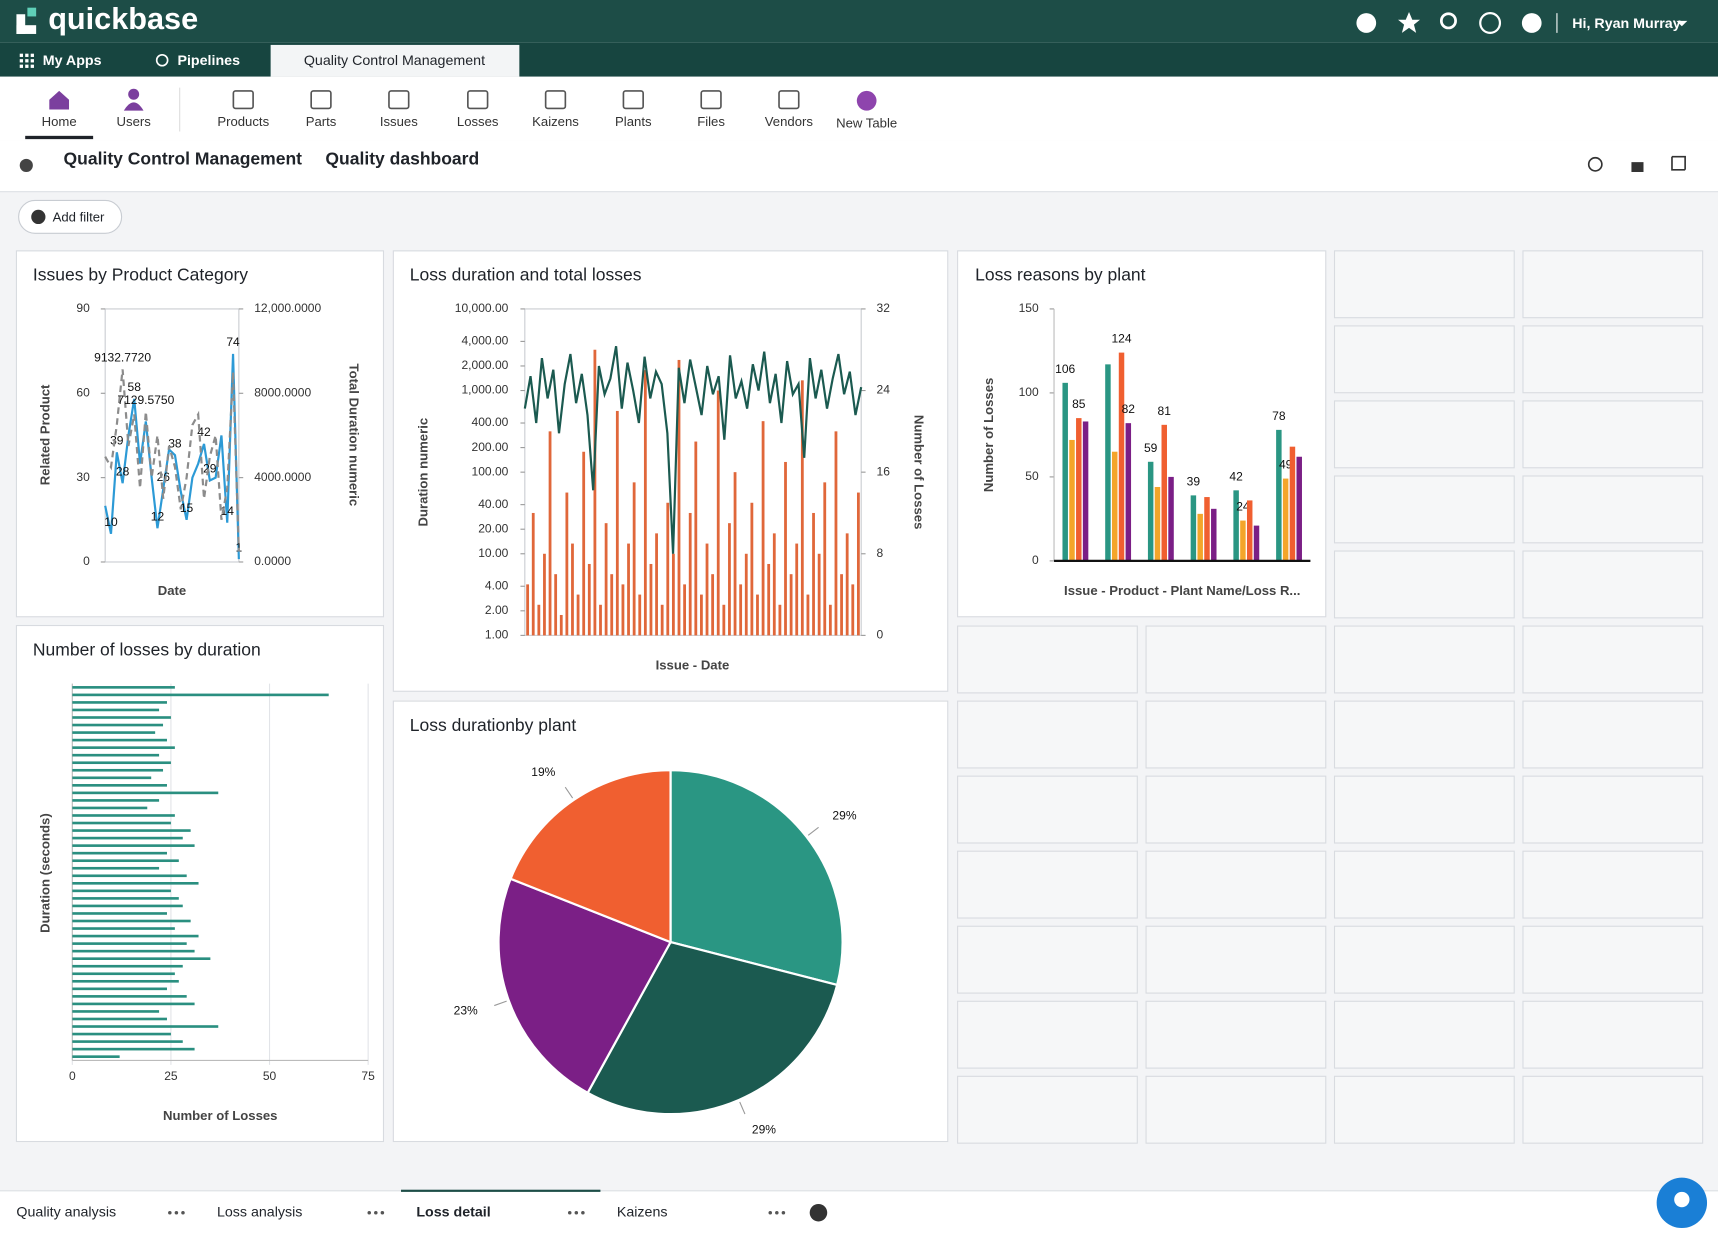  I want to click on header-icons, so click(1449, 23).